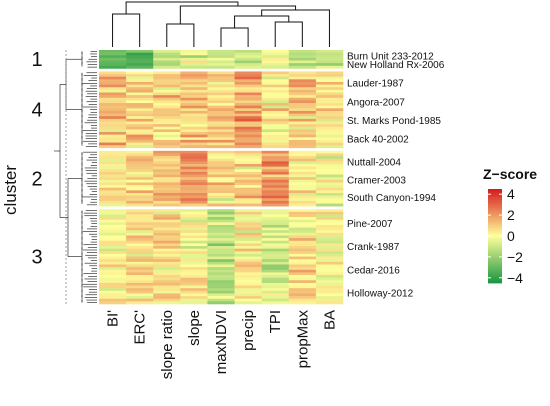 The height and width of the screenshot is (406, 550). What do you see at coordinates (75, 177) in the screenshot?
I see `row-dendrogram` at bounding box center [75, 177].